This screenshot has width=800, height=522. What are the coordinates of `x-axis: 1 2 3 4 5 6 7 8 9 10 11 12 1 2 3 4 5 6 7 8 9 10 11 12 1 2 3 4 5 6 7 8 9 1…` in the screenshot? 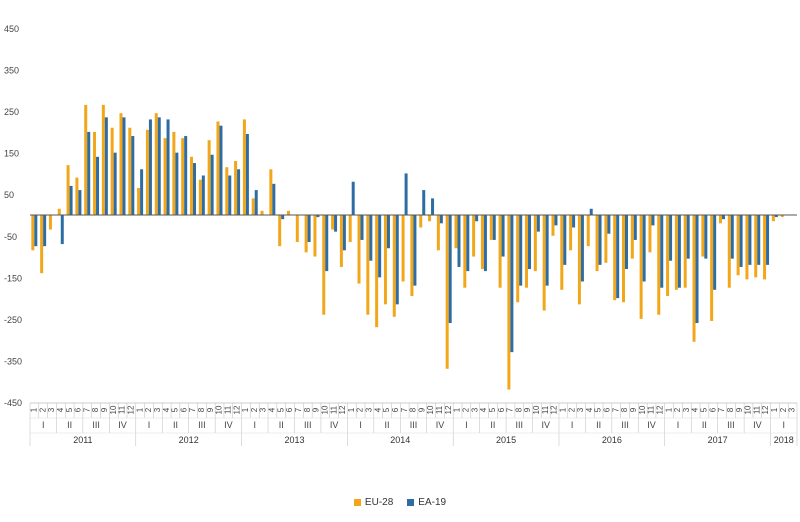 It's located at (414, 424).